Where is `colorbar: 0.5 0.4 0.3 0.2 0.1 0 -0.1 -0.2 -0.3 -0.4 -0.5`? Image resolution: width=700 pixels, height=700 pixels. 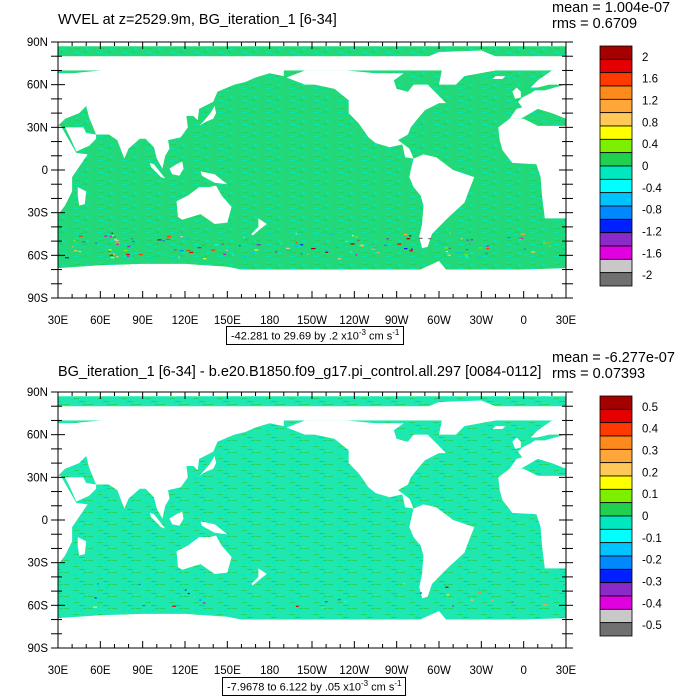 colorbar: 0.5 0.4 0.3 0.2 0.1 0 -0.1 -0.2 -0.3 -0.4 -0.5 is located at coordinates (630, 516).